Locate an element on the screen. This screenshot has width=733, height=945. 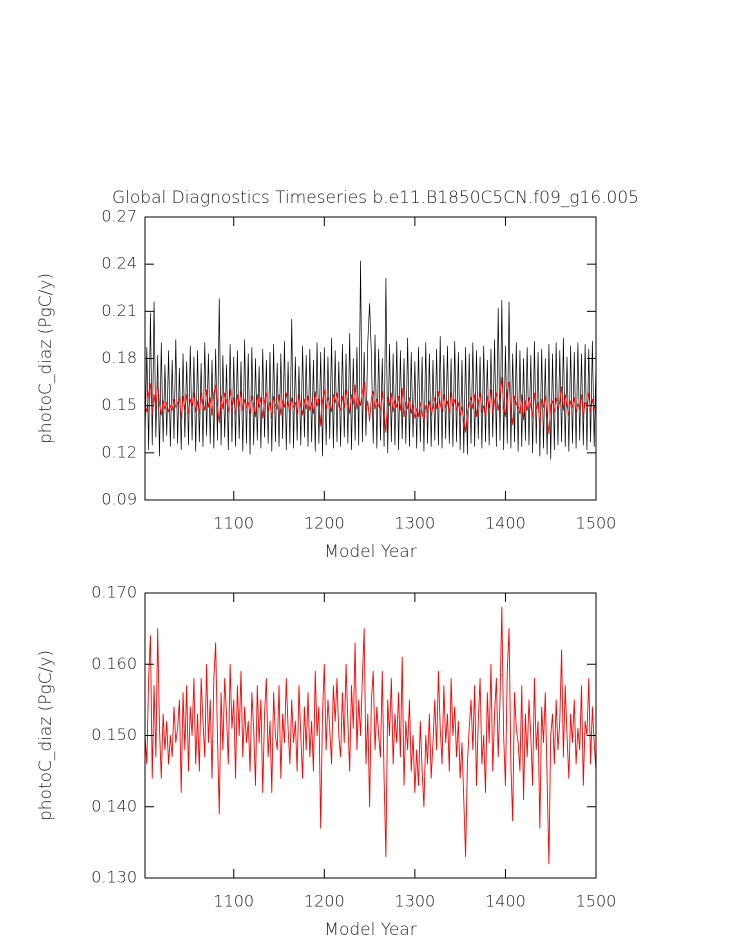
y-tick-label: 0.140 is located at coordinates (114, 805).